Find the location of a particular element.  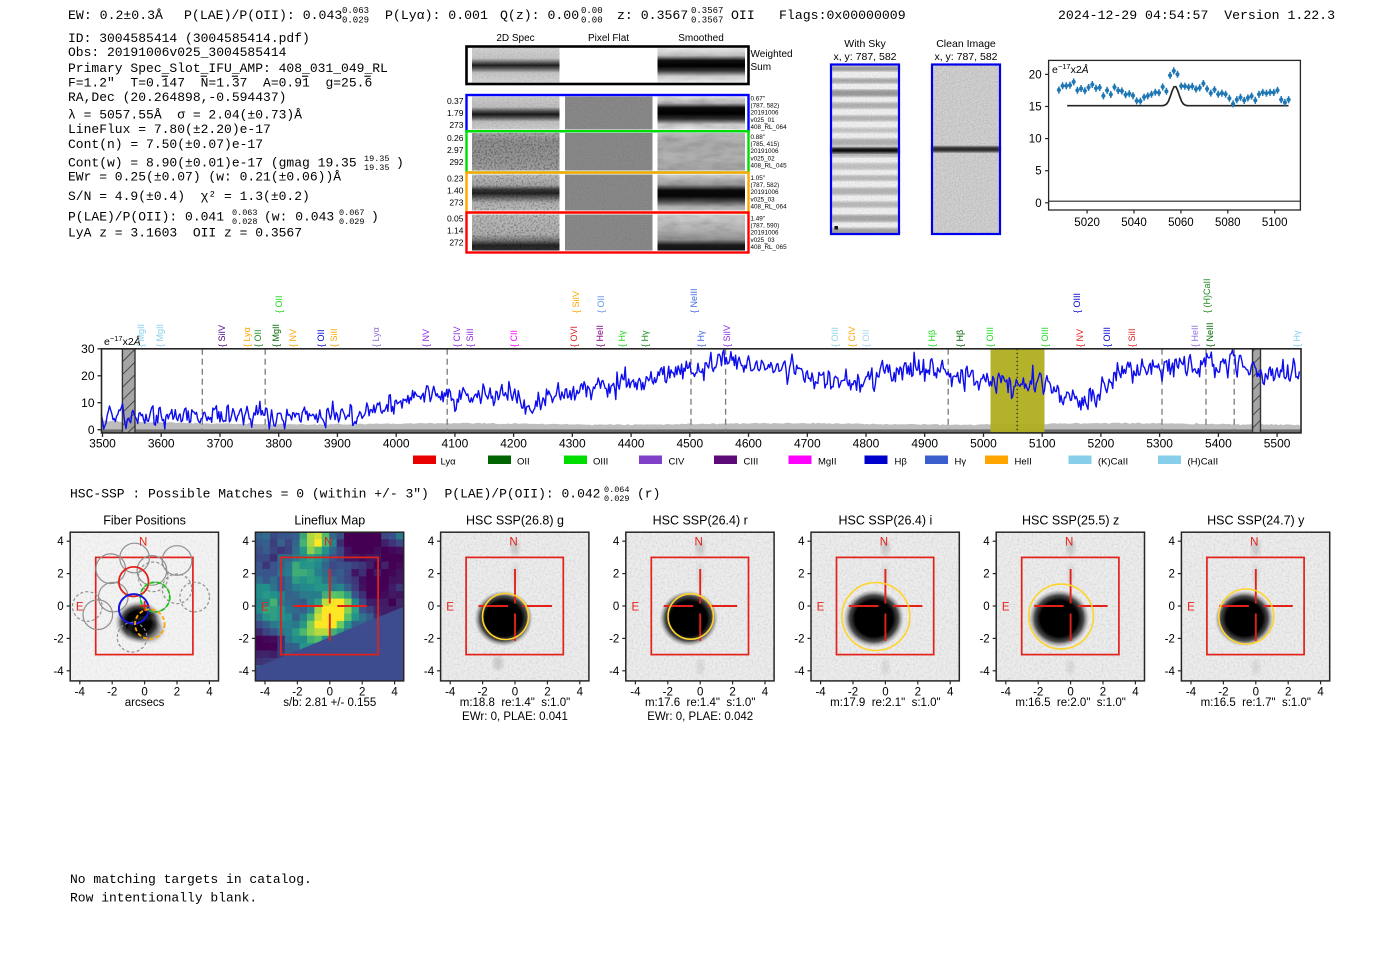

svg-text: 20 is located at coordinates (1035, 75).